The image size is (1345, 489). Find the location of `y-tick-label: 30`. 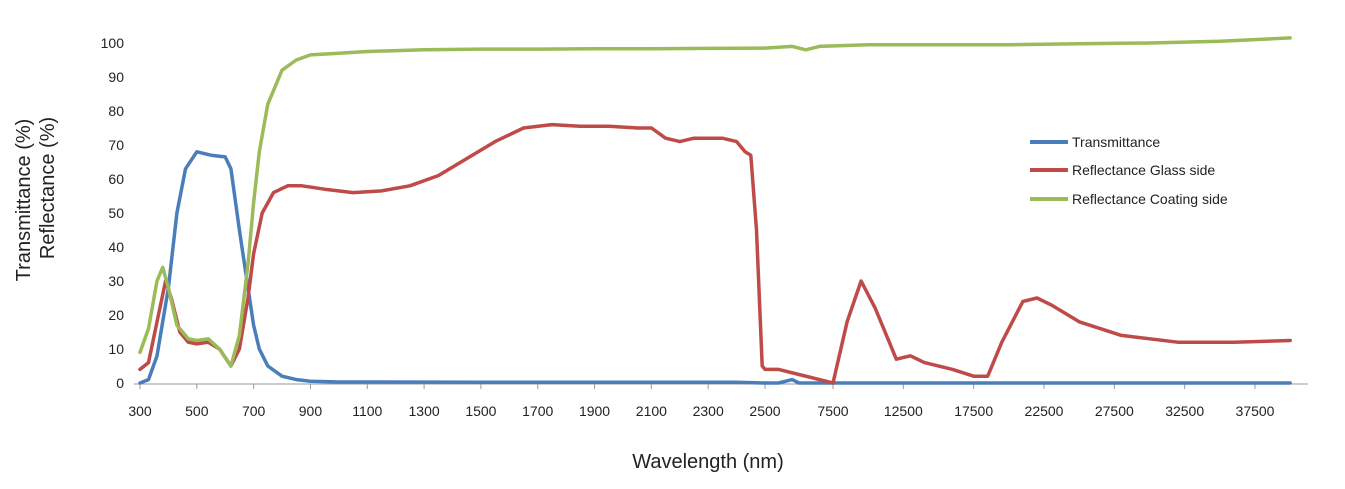

y-tick-label: 30 is located at coordinates (116, 281).